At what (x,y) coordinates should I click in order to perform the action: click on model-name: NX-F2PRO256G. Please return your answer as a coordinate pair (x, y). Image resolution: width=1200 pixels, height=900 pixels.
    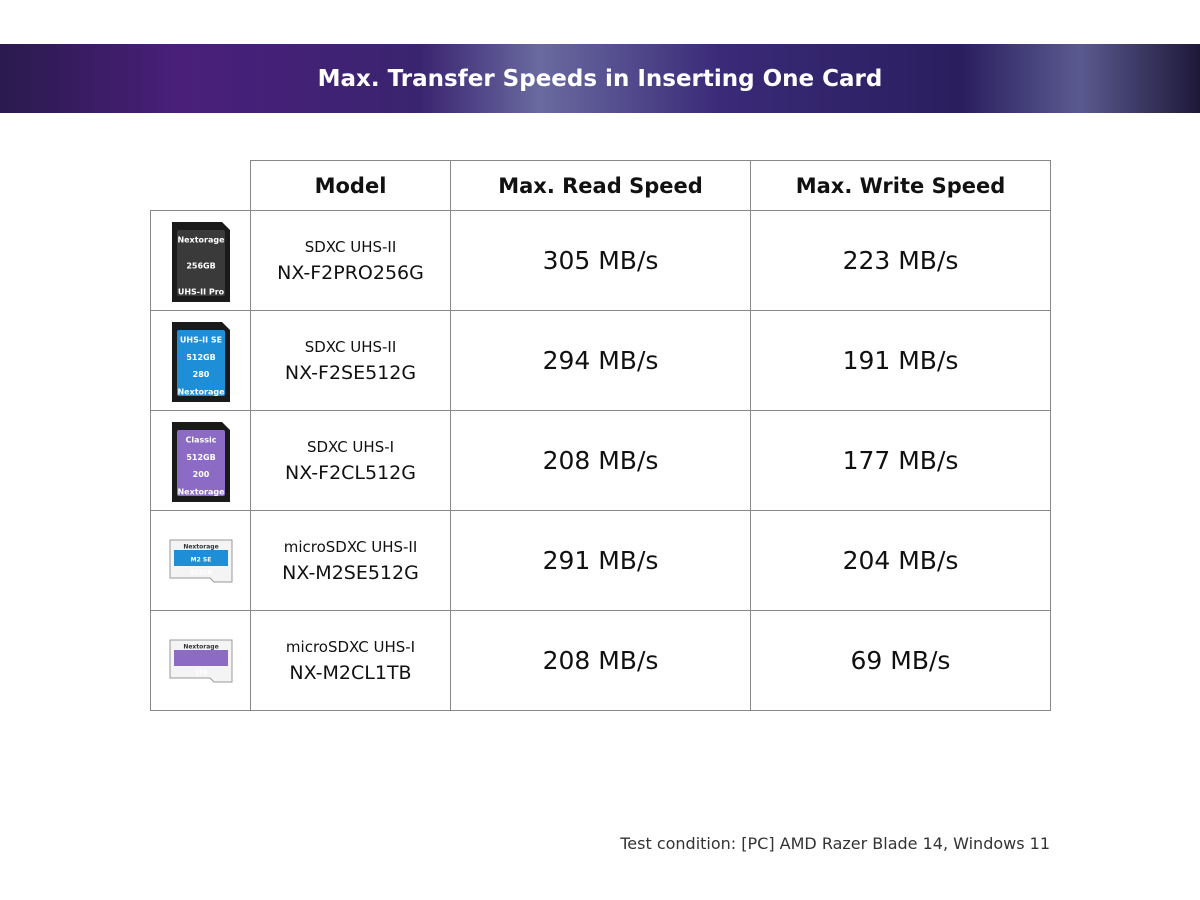
    Looking at the image, I should click on (350, 272).